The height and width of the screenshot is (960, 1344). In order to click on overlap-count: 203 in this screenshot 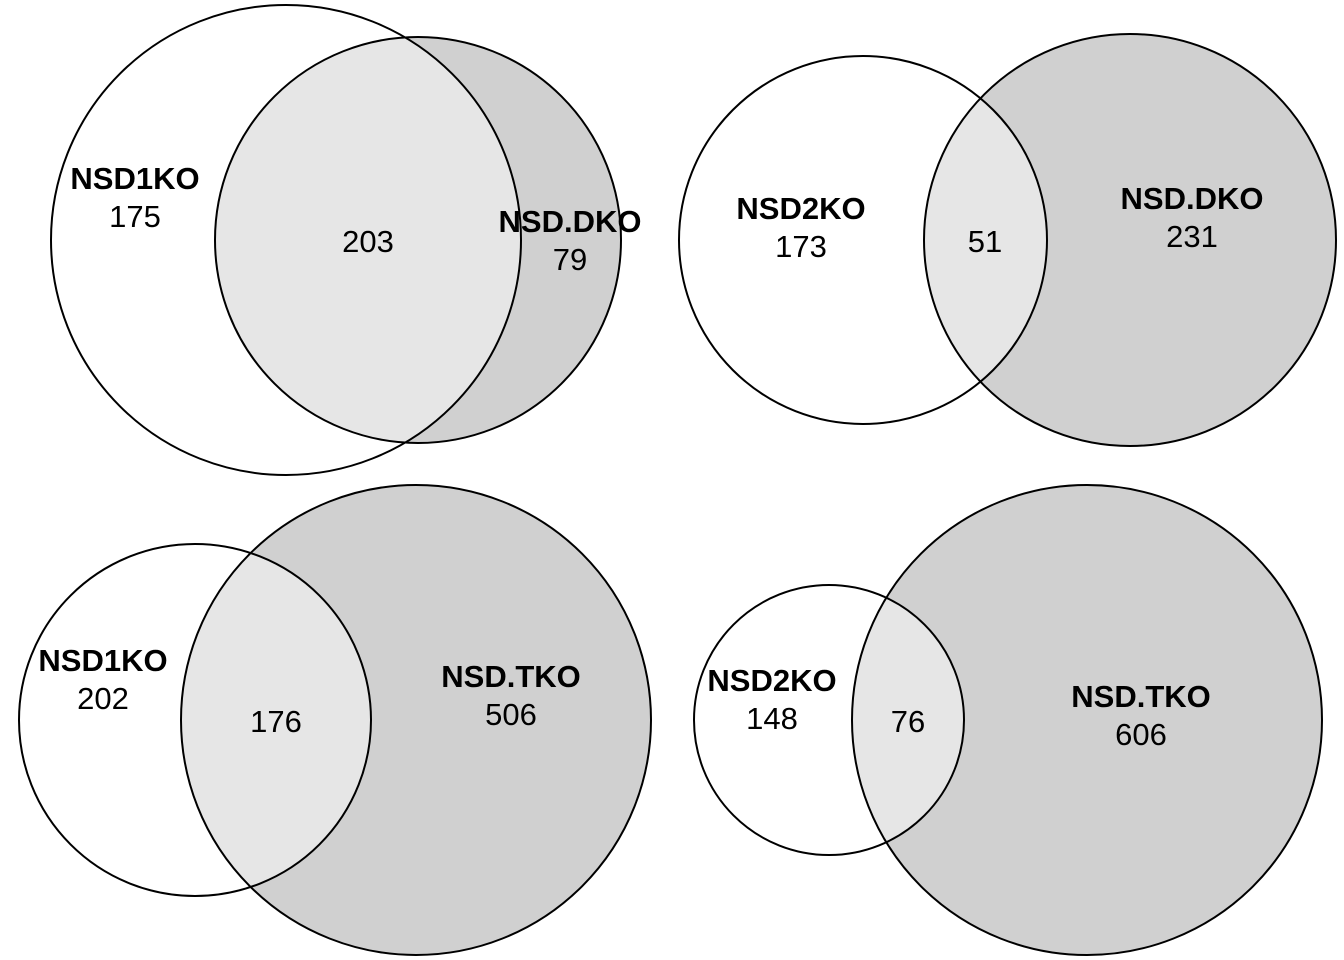, I will do `click(368, 241)`.